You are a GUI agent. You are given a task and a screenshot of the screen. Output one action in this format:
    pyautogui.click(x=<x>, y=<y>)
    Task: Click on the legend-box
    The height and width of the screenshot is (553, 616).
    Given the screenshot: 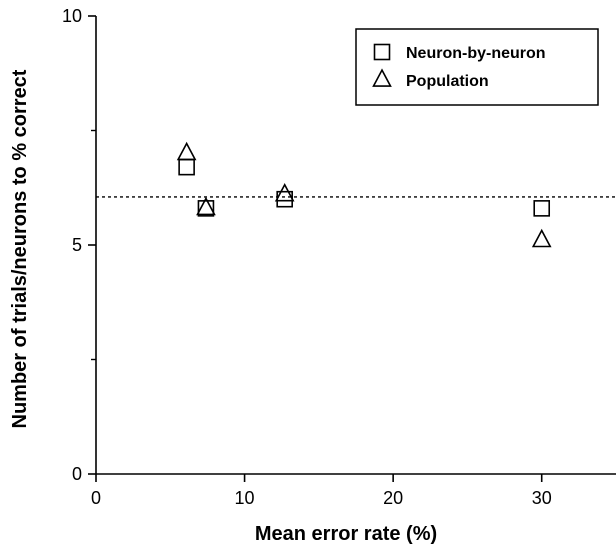 What is the action you would take?
    pyautogui.click(x=477, y=67)
    